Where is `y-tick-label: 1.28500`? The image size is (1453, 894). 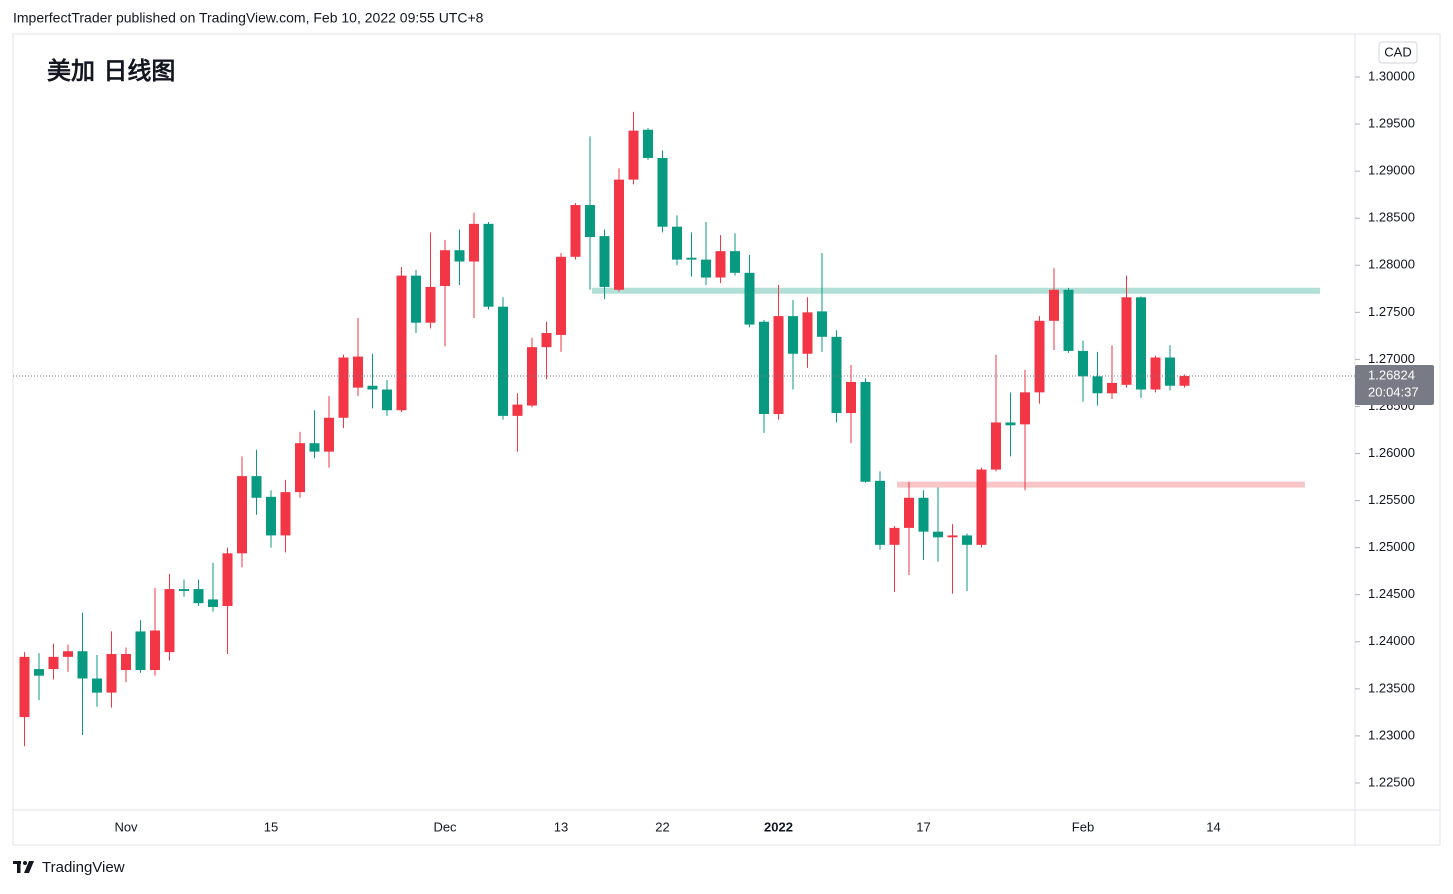
y-tick-label: 1.28500 is located at coordinates (1391, 217).